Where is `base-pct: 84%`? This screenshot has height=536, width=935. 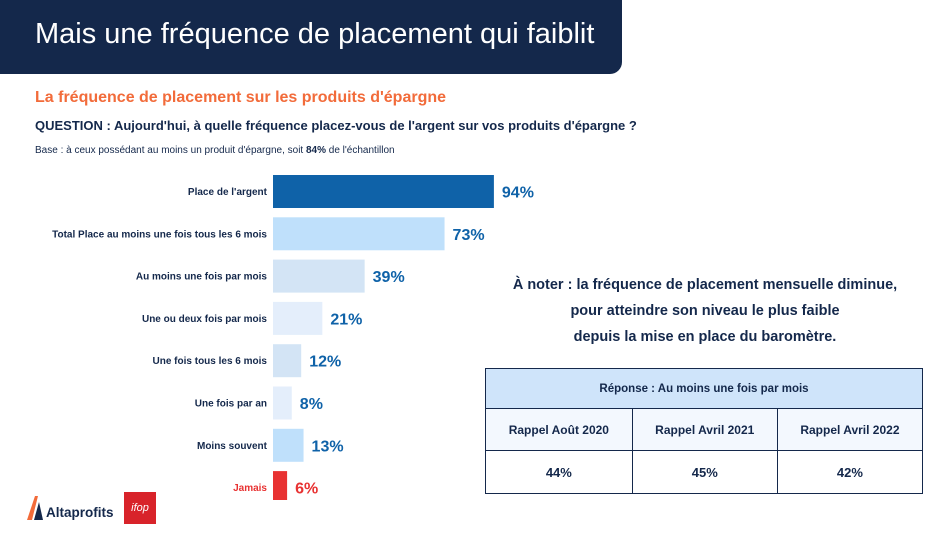 base-pct: 84% is located at coordinates (315, 150).